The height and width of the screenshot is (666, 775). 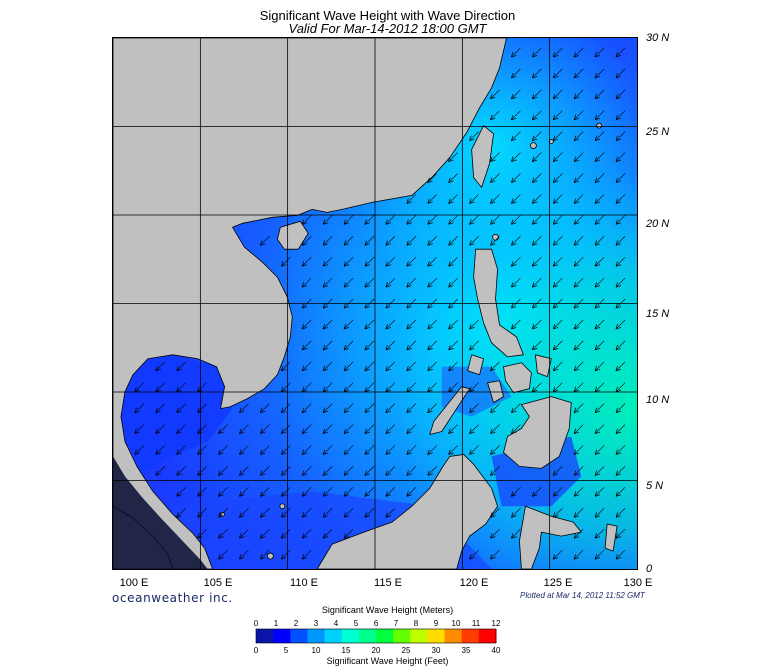 I want to click on plotted-timestamp: Plotted at Mar 14, 2012 11:52 GMT, so click(x=582, y=595).